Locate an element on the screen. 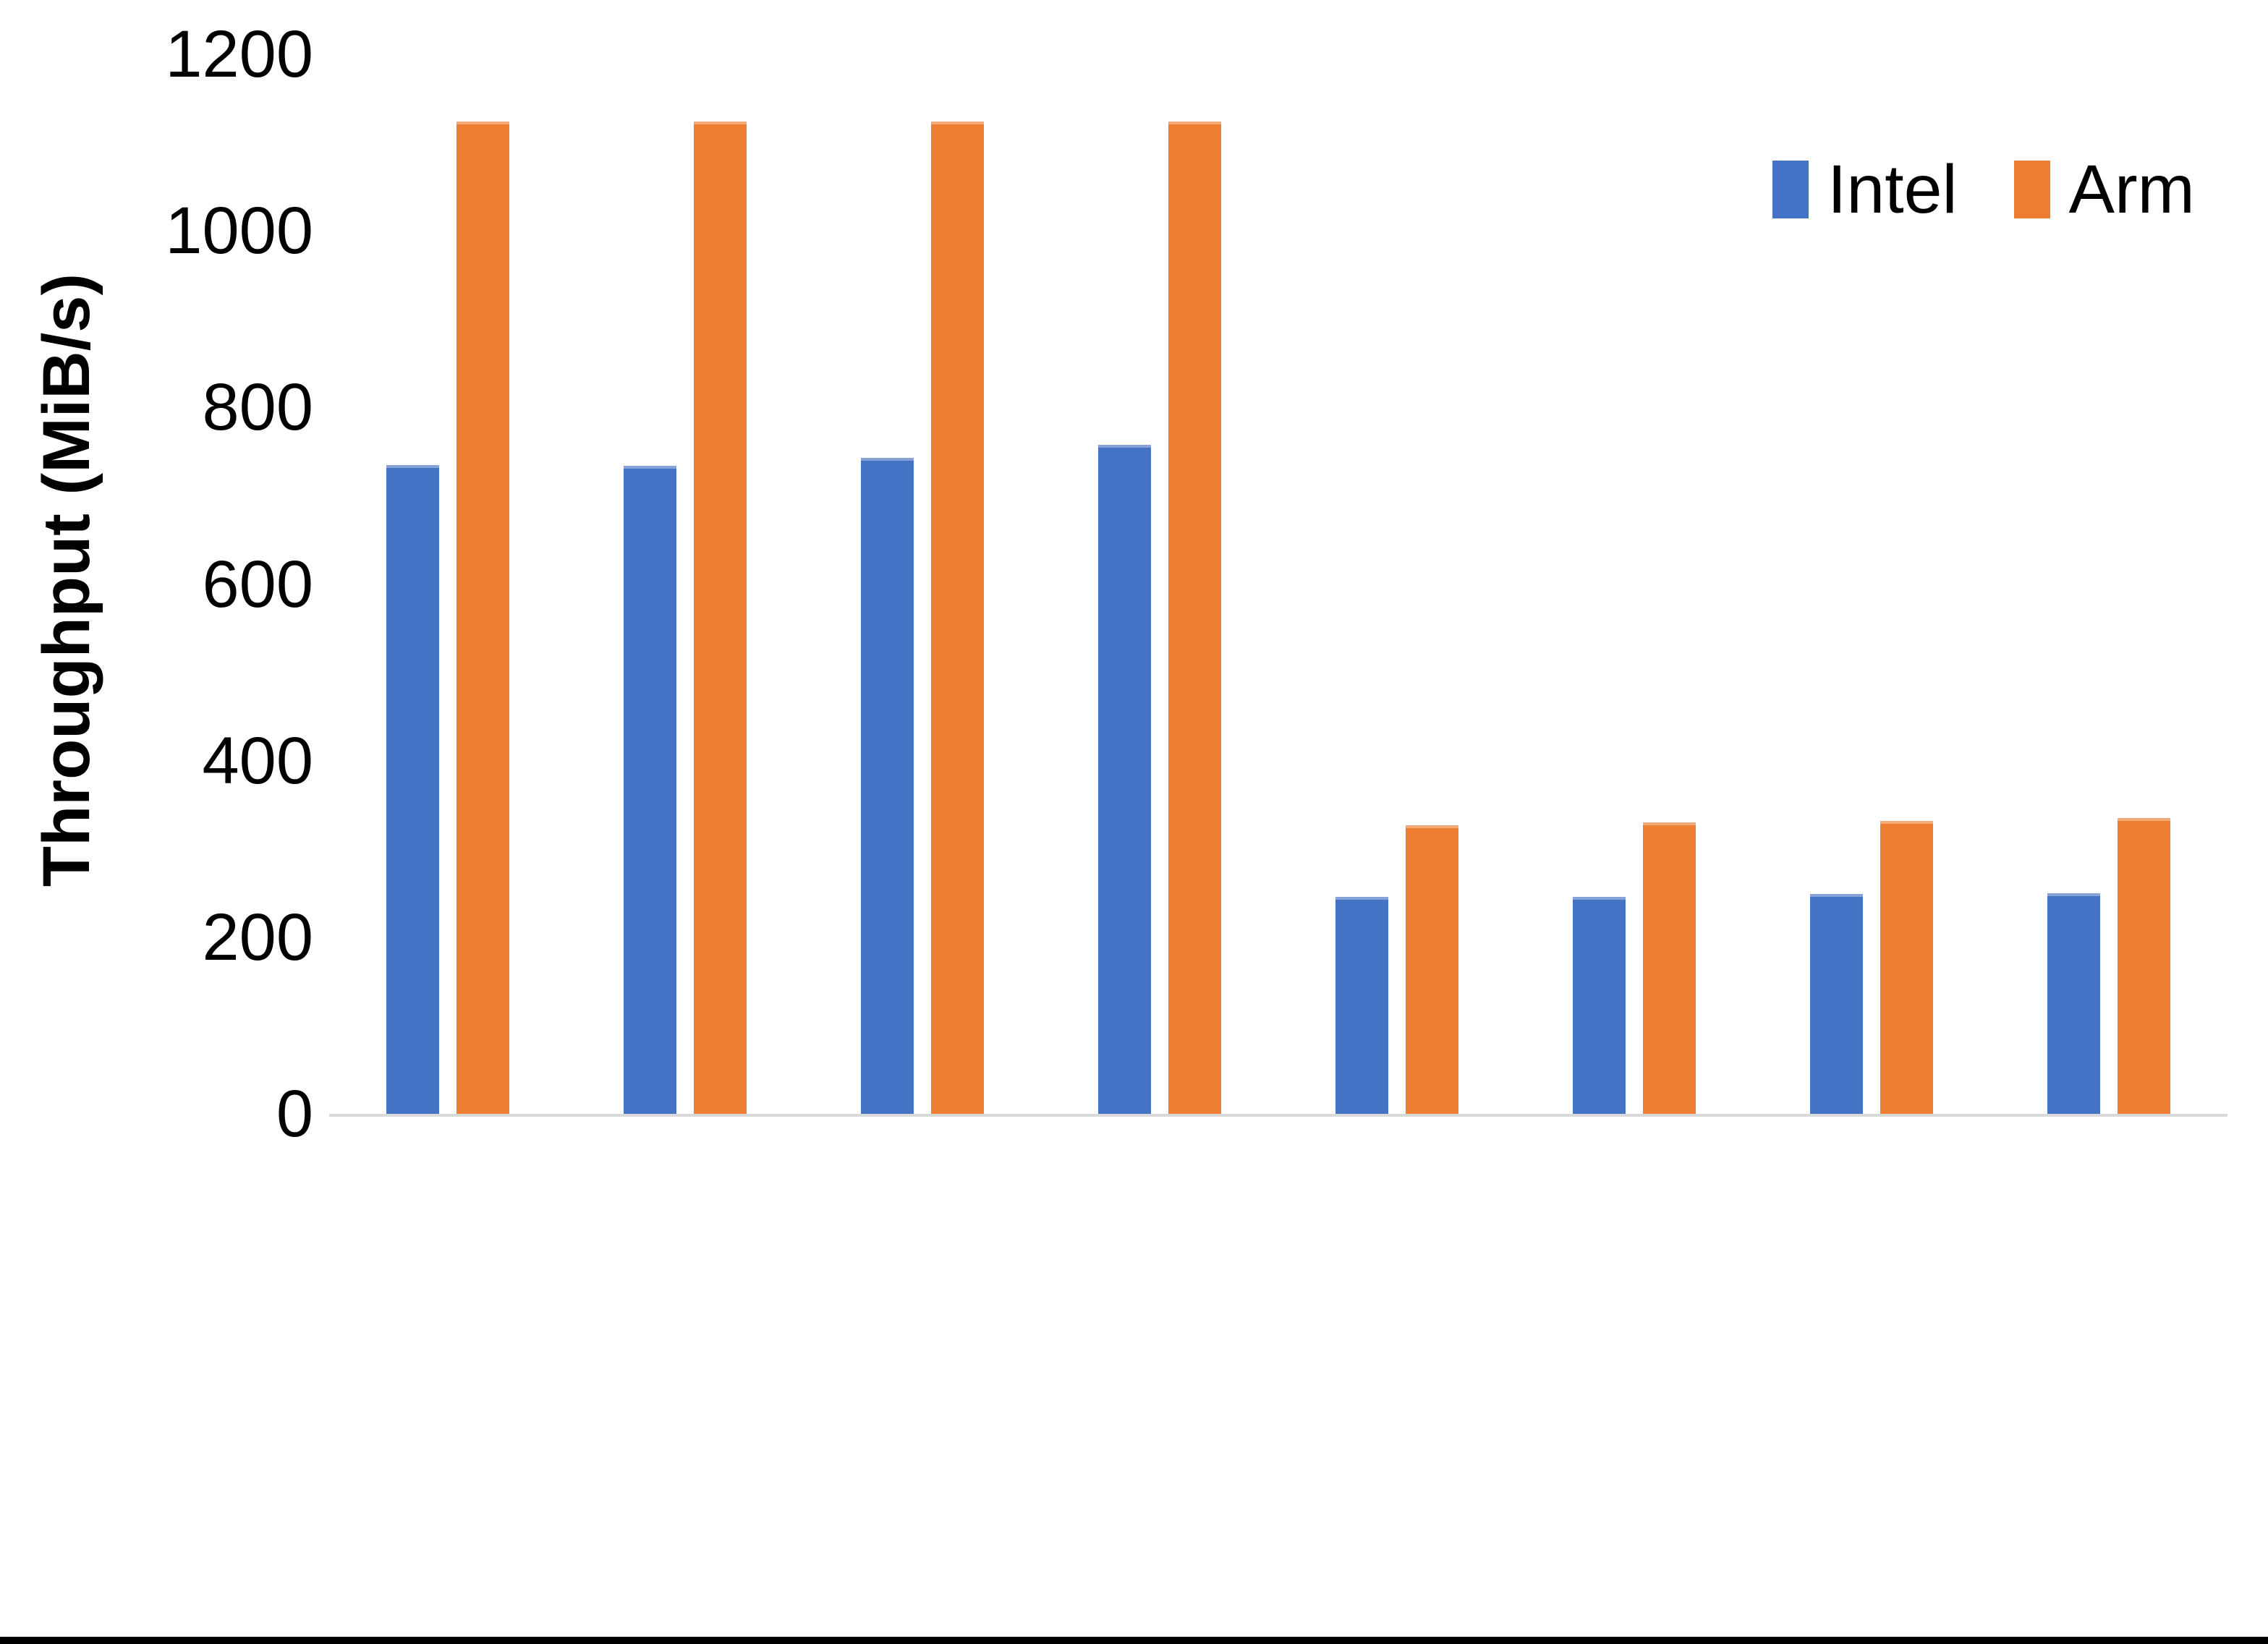 Image resolution: width=2268 pixels, height=1644 pixels. legend-label-intel: Intel is located at coordinates (1892, 189).